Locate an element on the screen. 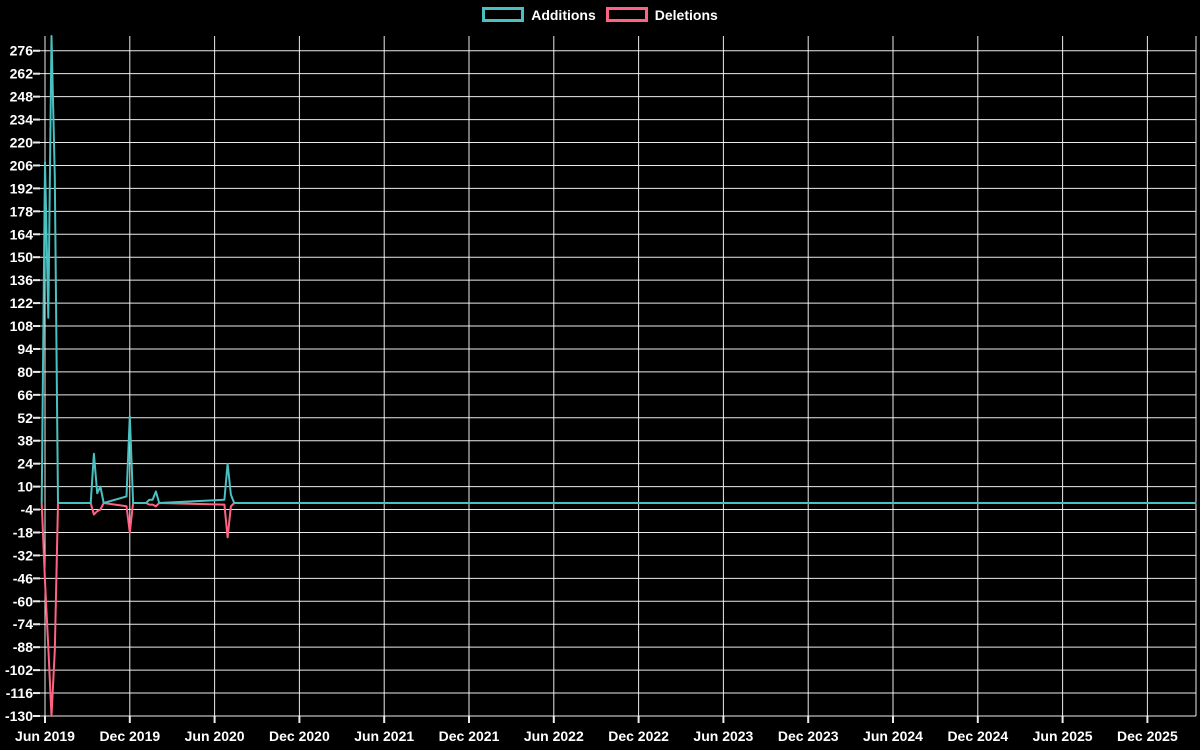 The image size is (1200, 750). y-axis-label: 178 is located at coordinates (22, 211).